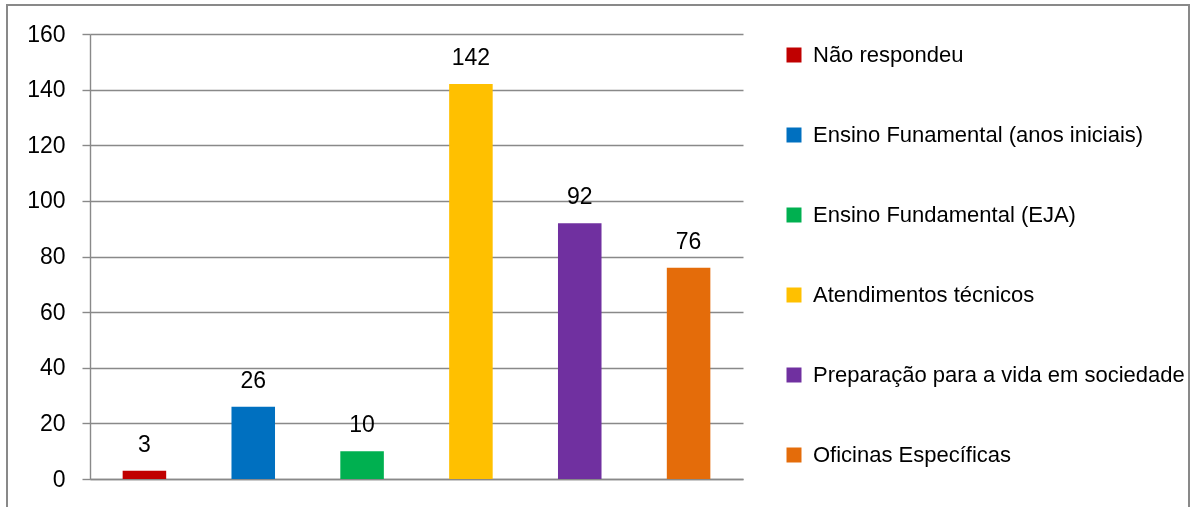 The width and height of the screenshot is (1191, 507). Describe the element at coordinates (362, 424) in the screenshot. I see `data-label: 10` at that location.